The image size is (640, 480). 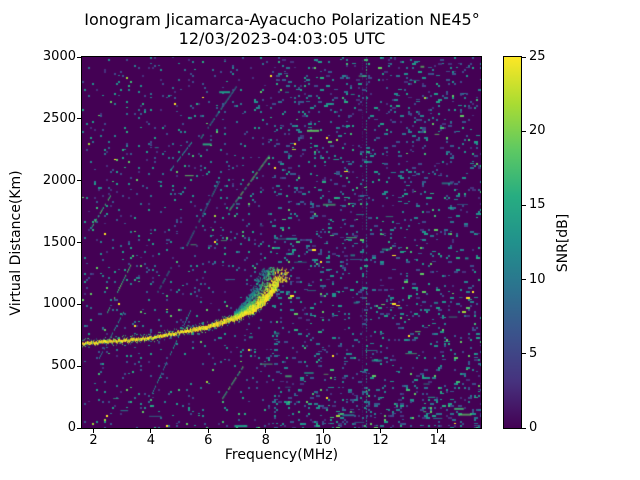 I want to click on colorbar-label: SNR[dB], so click(x=563, y=243).